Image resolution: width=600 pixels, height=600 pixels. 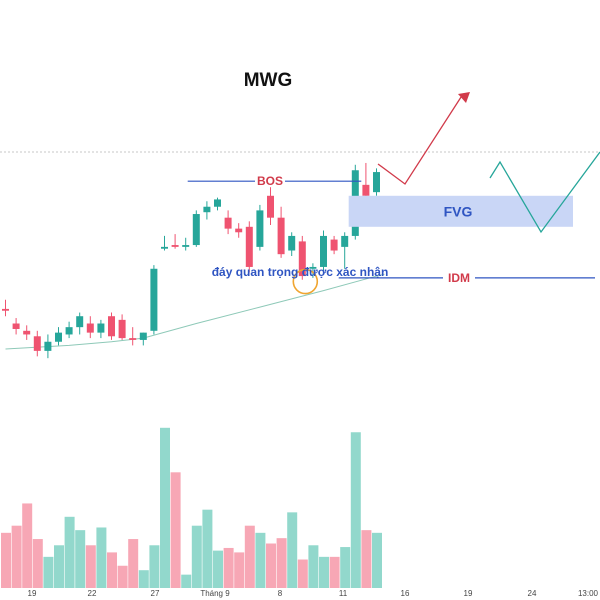 I want to click on x-tick-label: 13:00, so click(x=588, y=593).